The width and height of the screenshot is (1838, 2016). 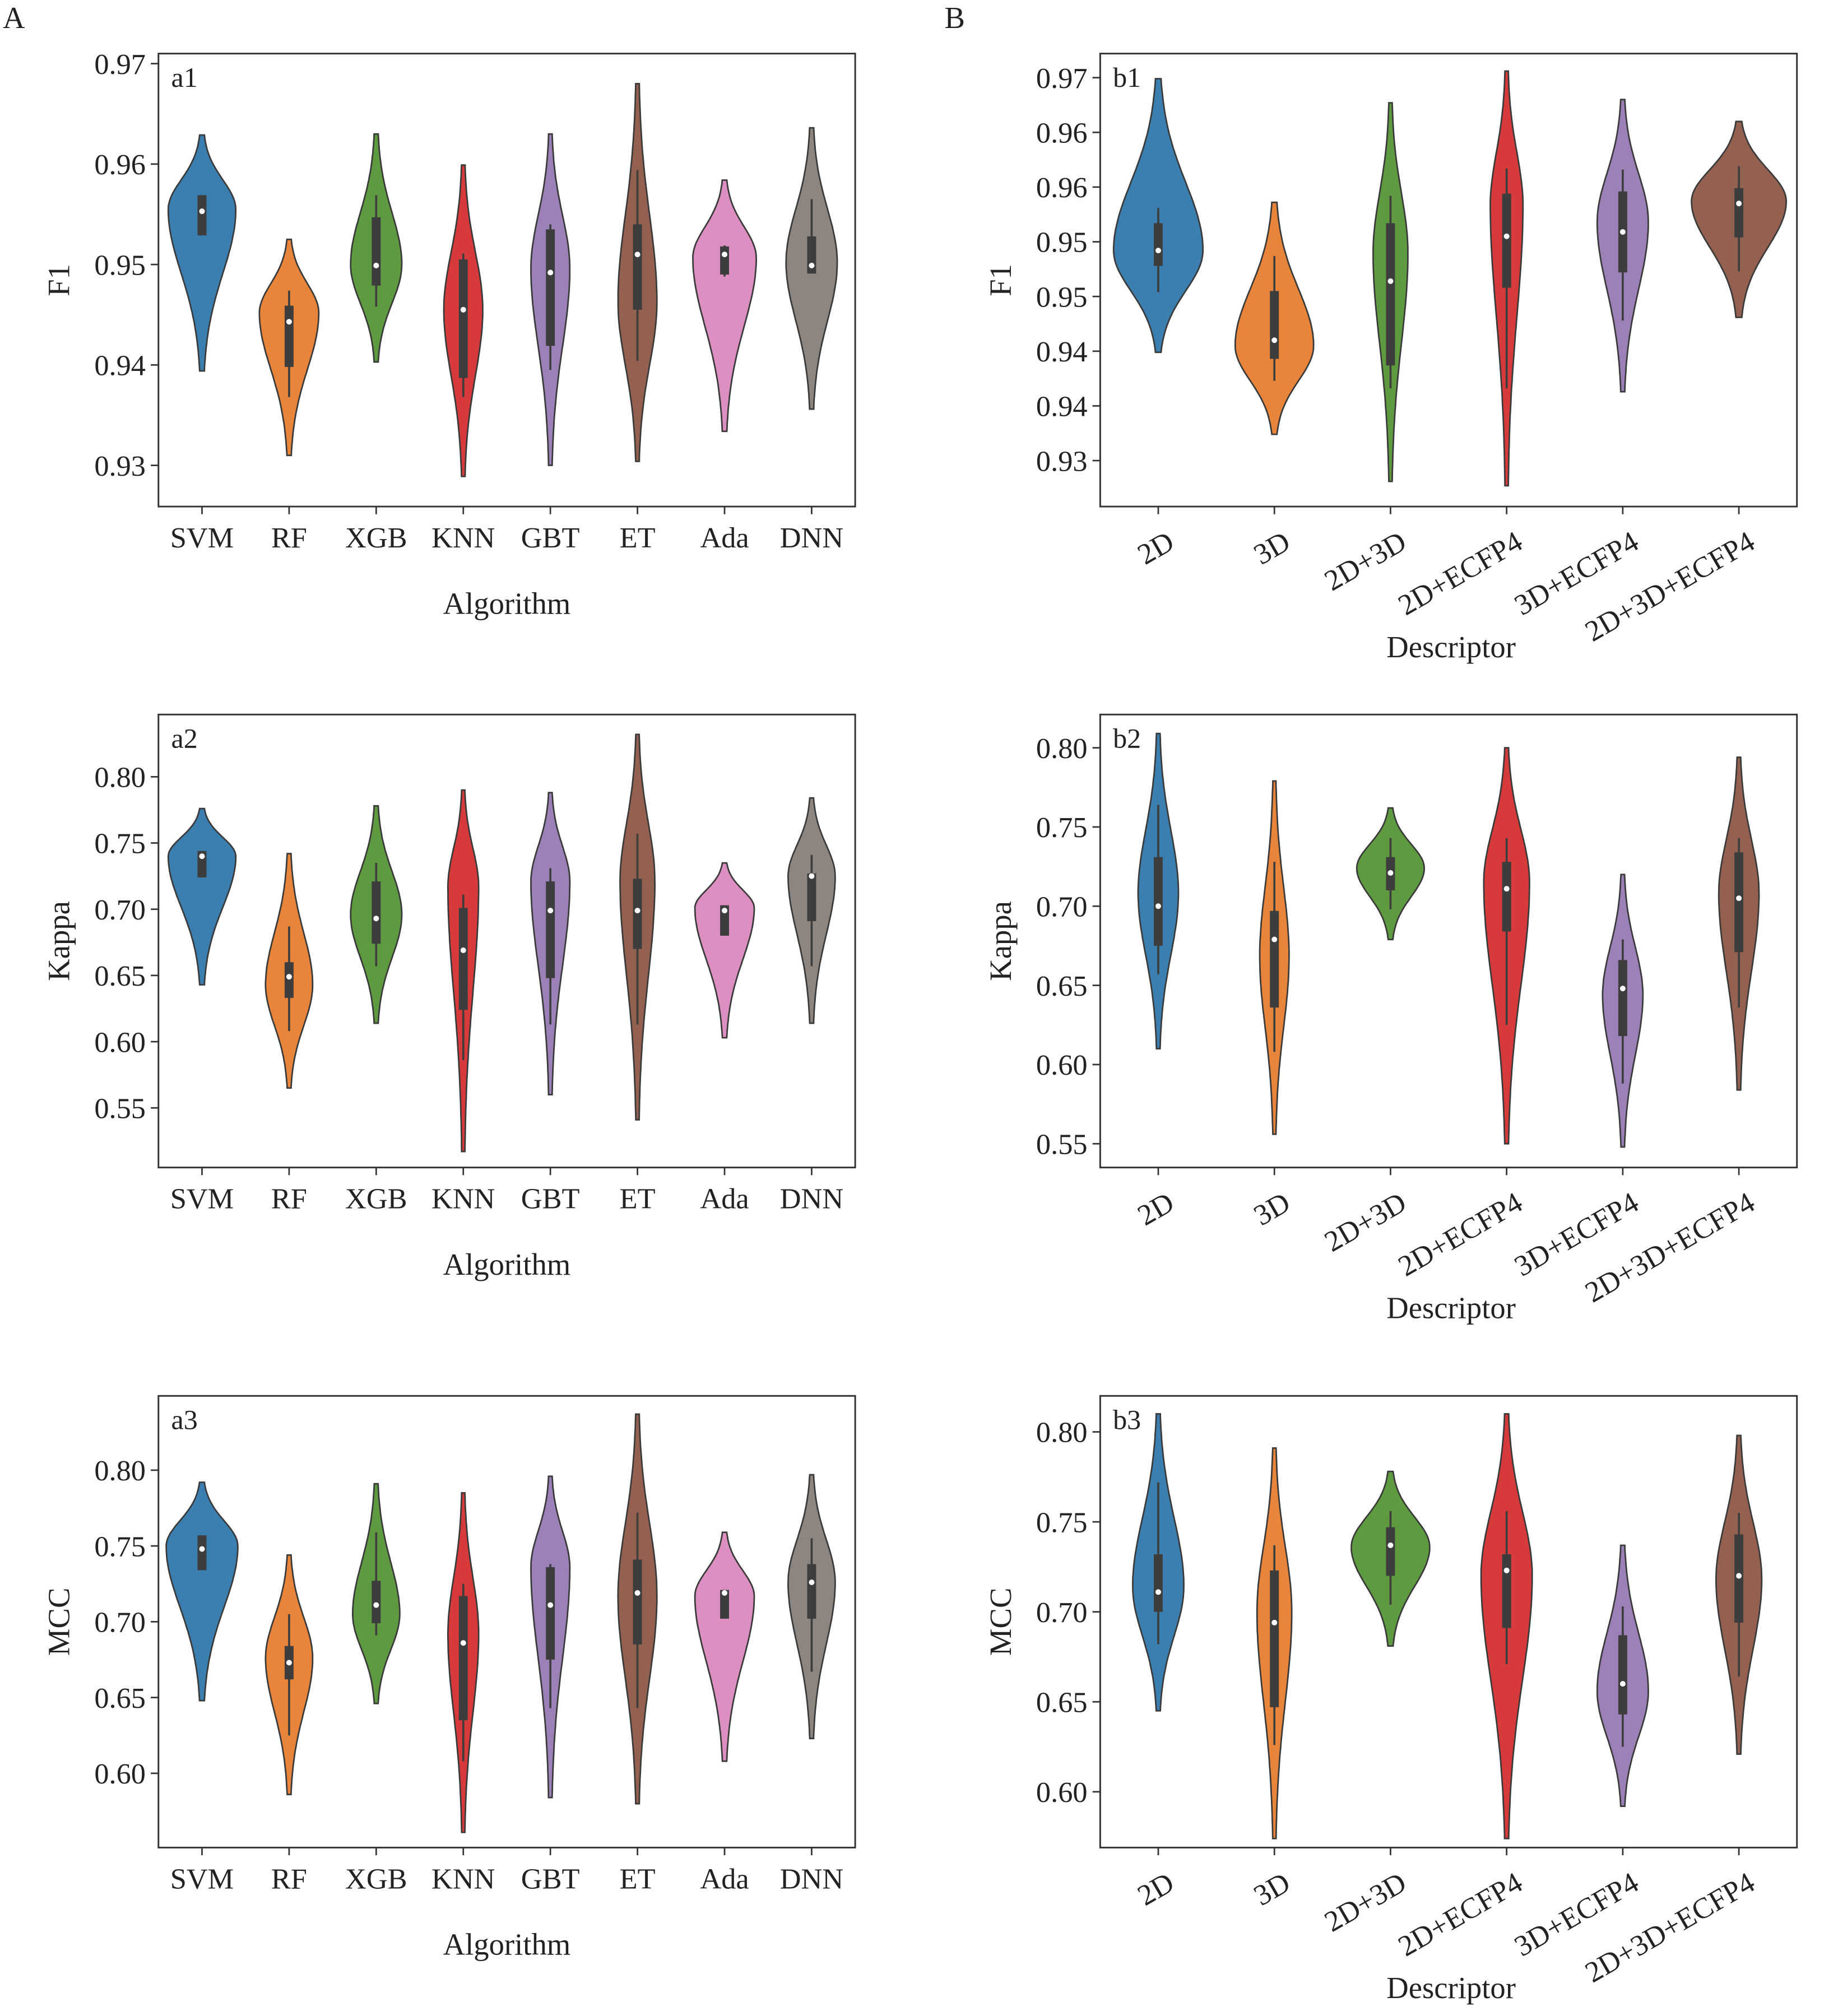 What do you see at coordinates (955, 18) in the screenshot?
I see `figure-label-b: B` at bounding box center [955, 18].